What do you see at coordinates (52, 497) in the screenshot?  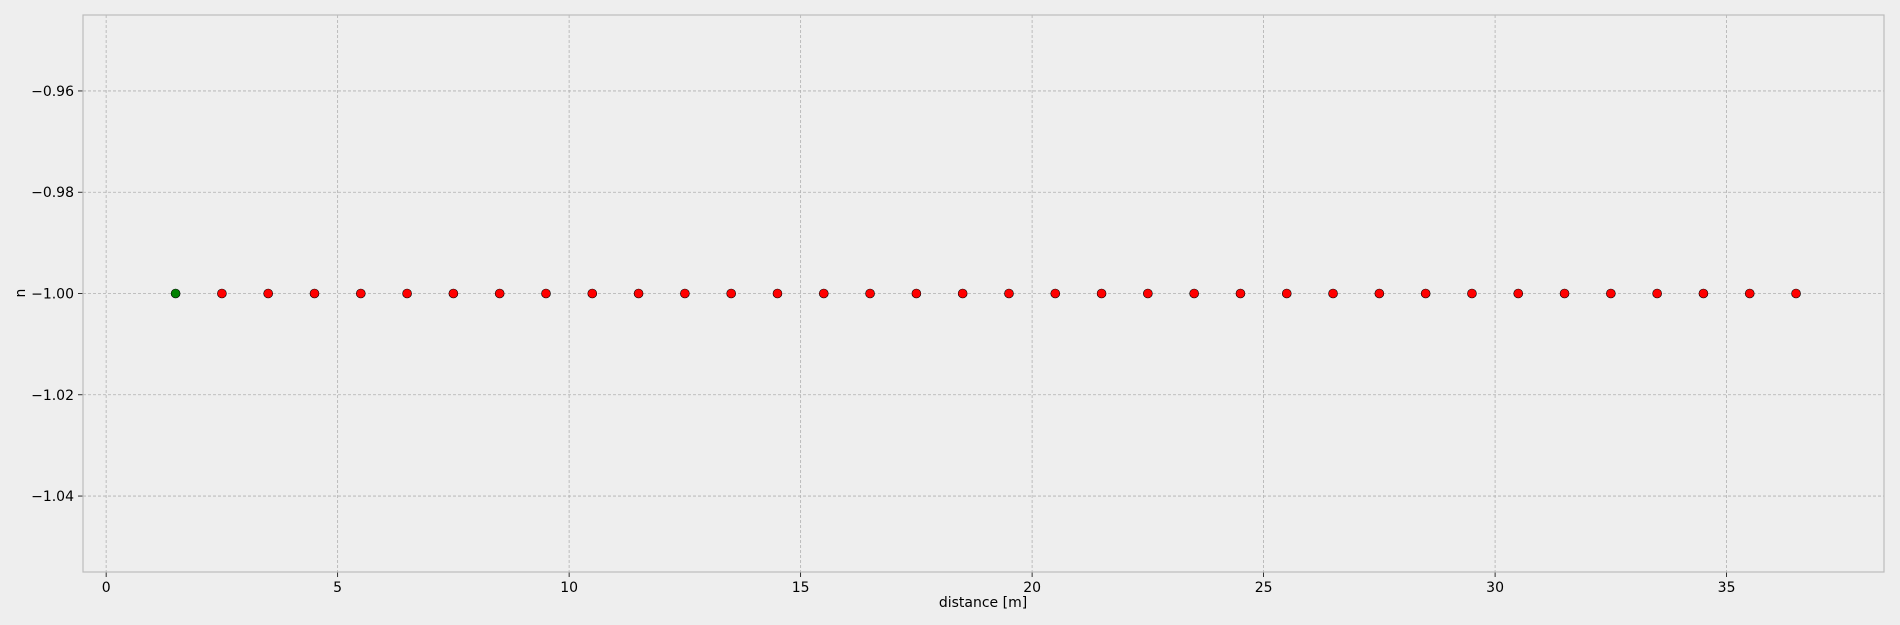 I see `y-tick-label: −1.04` at bounding box center [52, 497].